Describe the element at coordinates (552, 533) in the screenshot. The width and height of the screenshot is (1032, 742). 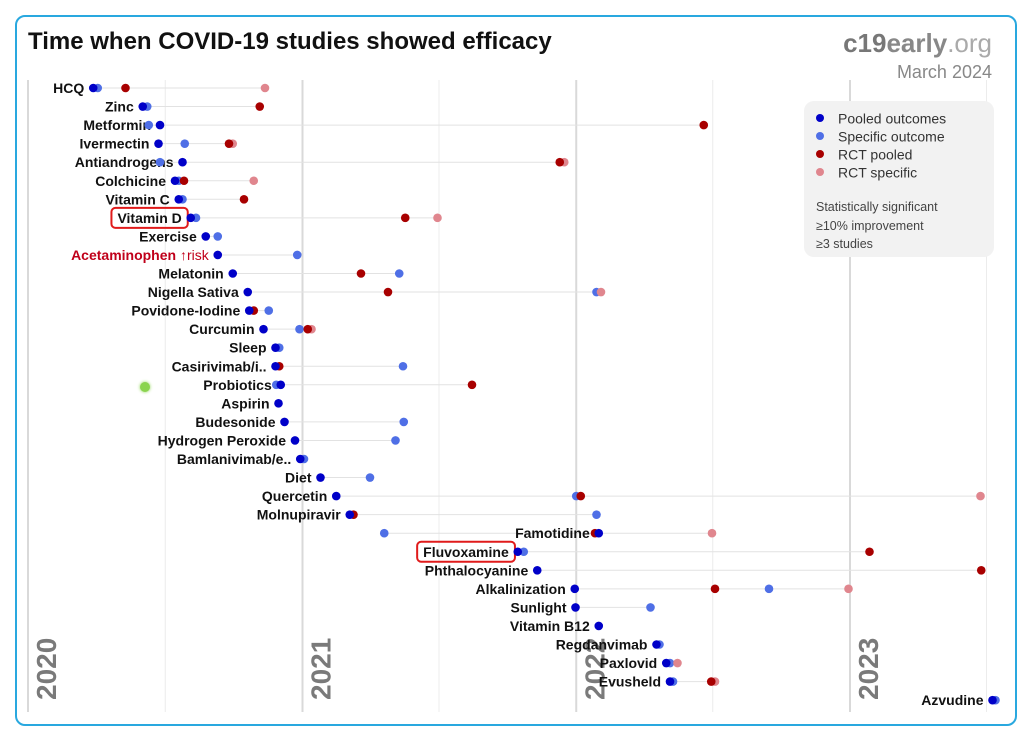
I see `treatment-label: Famotidine` at that location.